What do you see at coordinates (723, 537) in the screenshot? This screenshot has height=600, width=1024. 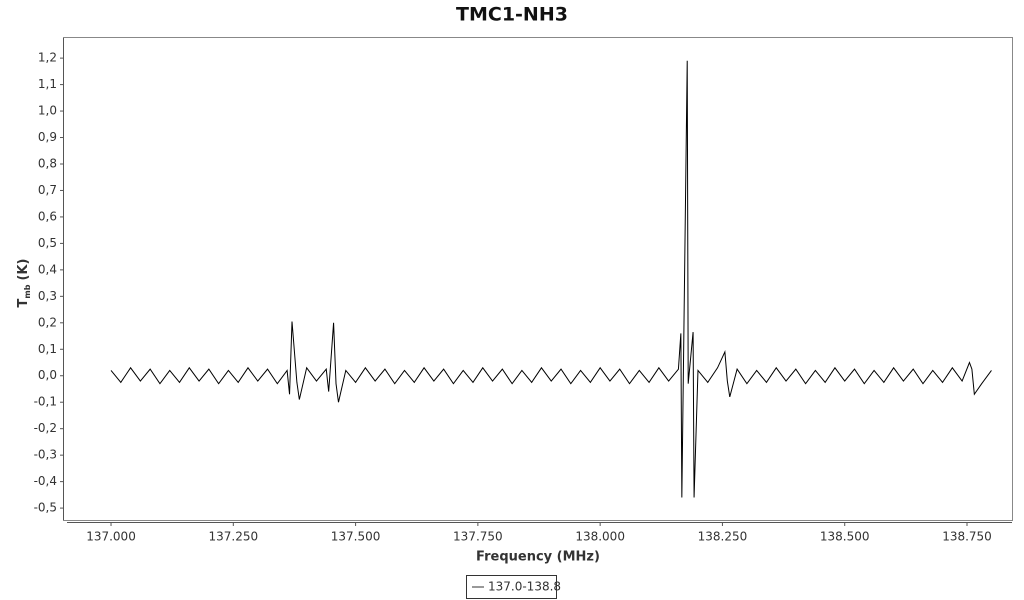 I see `x-tick-label: 138.250` at bounding box center [723, 537].